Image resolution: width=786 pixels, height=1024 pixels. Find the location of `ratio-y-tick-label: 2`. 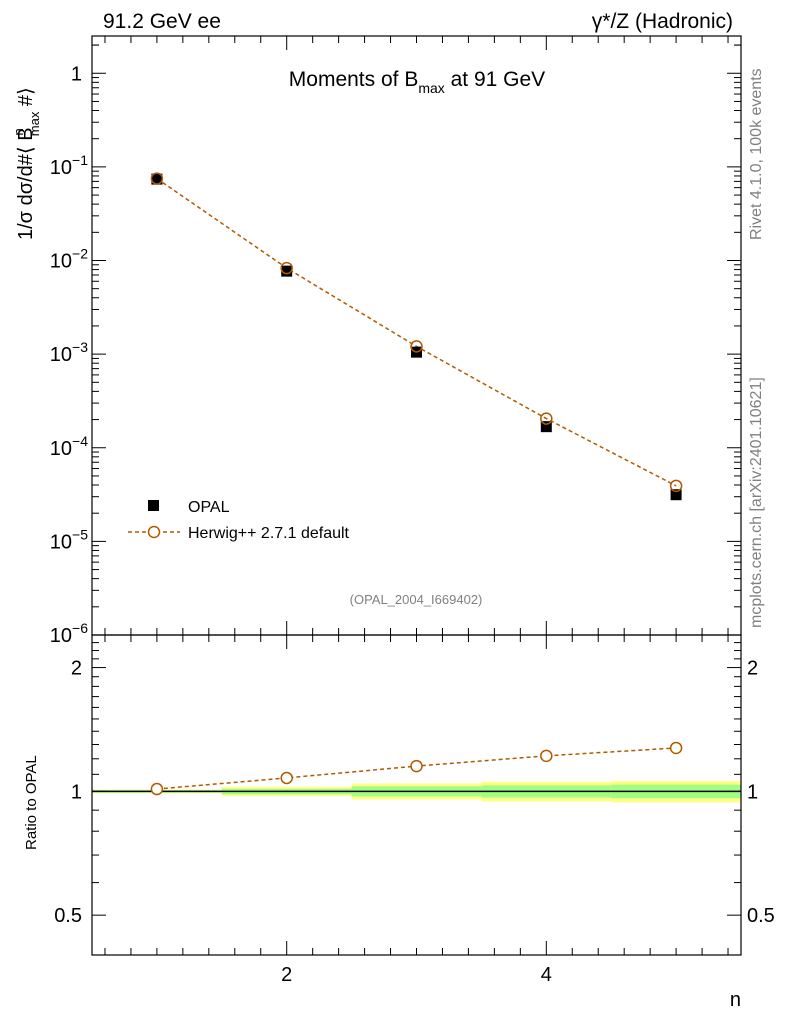

ratio-y-tick-label: 2 is located at coordinates (76, 669).